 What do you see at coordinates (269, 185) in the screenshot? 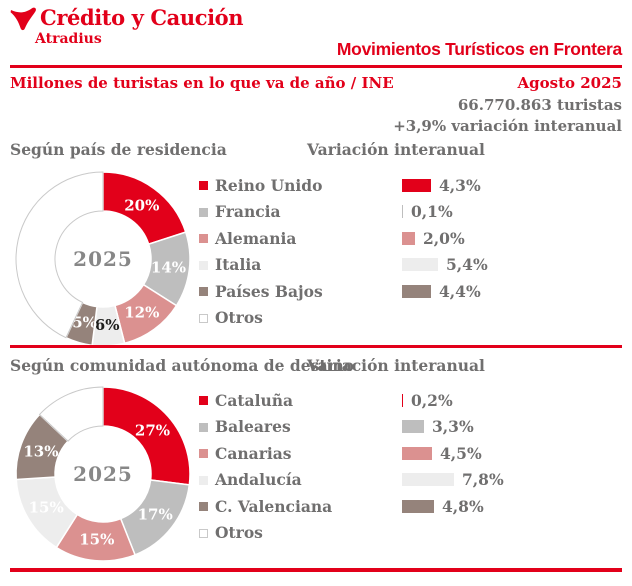
I see `legend-label: Reino Unido` at bounding box center [269, 185].